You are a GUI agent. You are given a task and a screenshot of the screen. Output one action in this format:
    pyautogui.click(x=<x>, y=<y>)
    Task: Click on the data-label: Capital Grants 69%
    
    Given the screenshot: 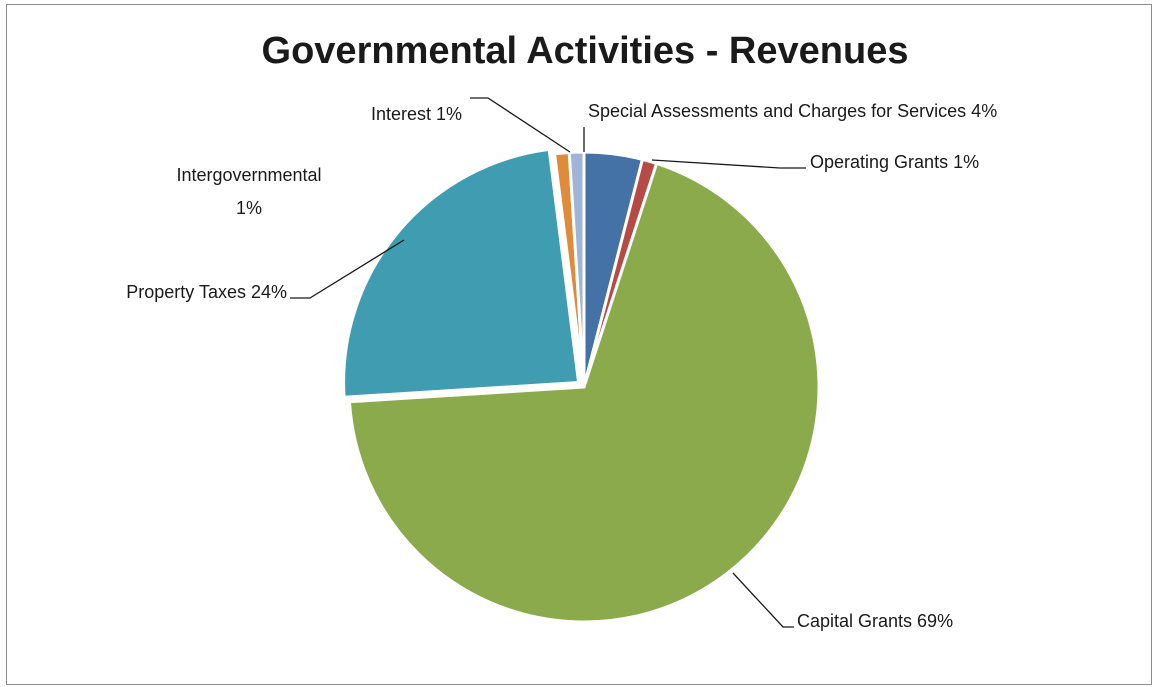 What is the action you would take?
    pyautogui.click(x=875, y=621)
    